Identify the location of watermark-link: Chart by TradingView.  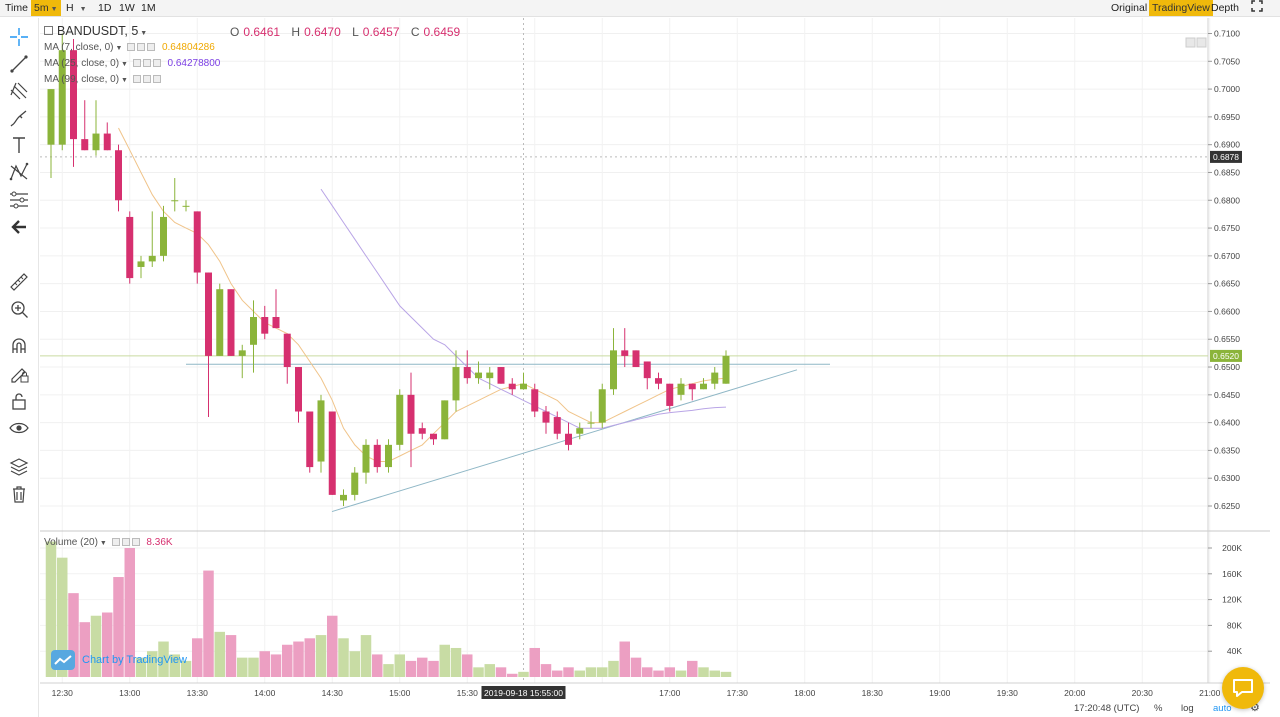
(134, 660).